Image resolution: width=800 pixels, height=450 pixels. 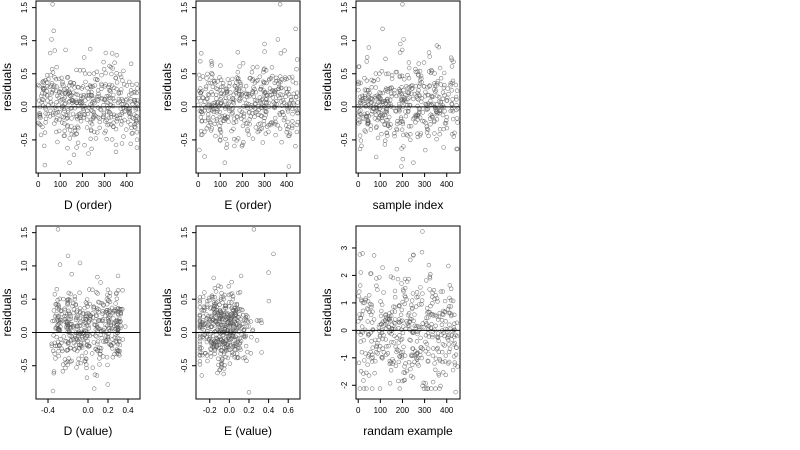 I want to click on y-tick-label: 0, so click(x=344, y=330).